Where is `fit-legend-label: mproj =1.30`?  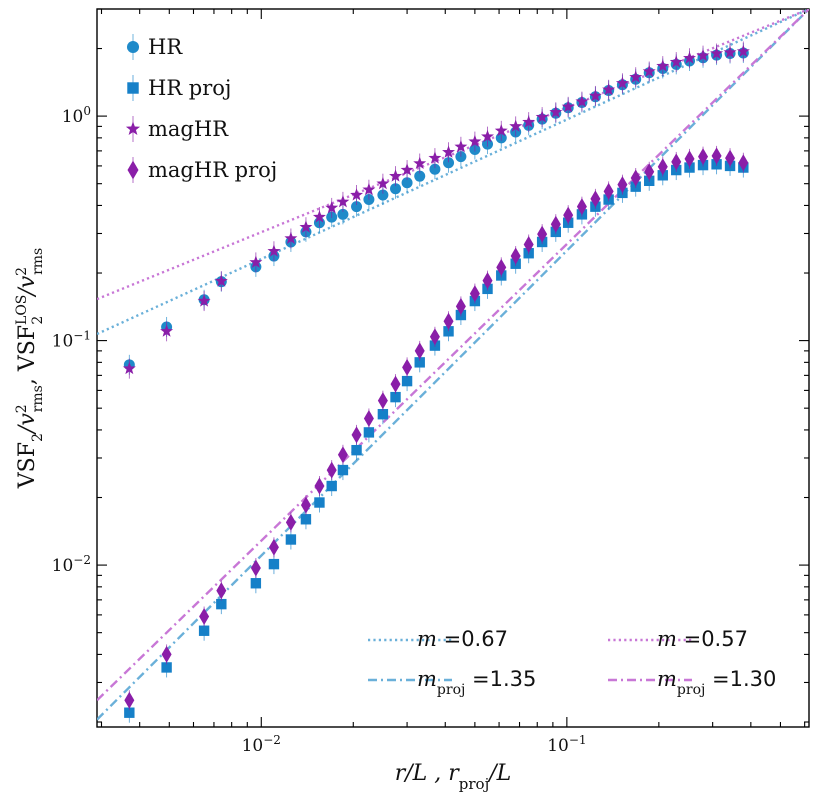
fit-legend-label: mproj =1.30 is located at coordinates (716, 682).